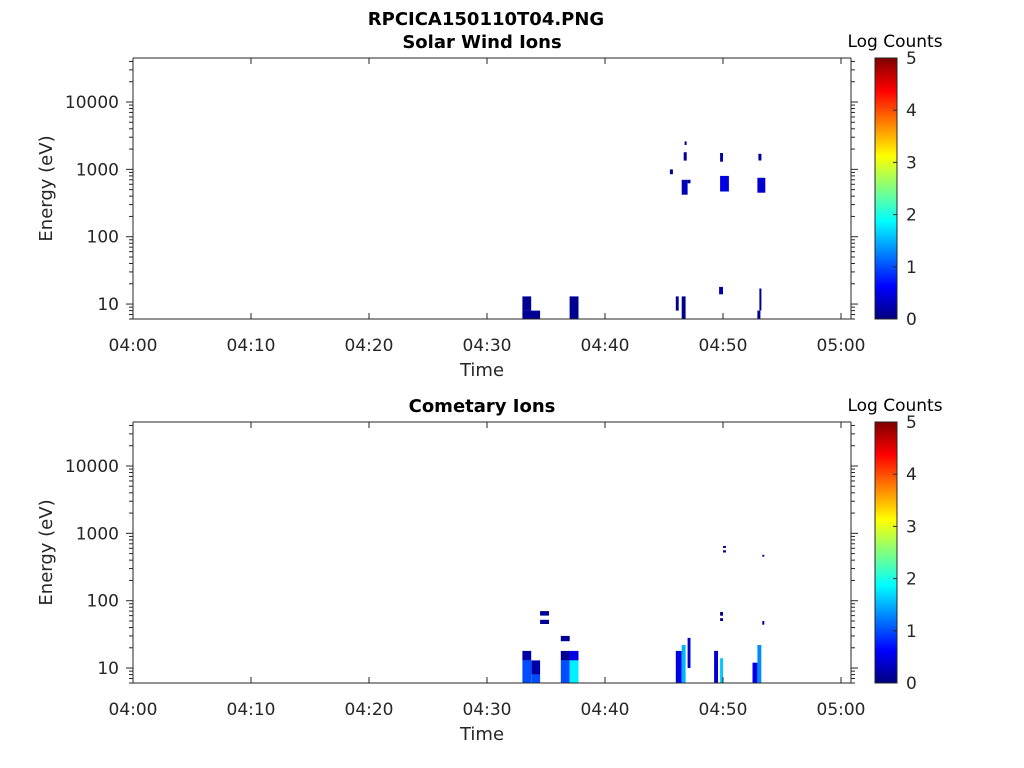 This screenshot has height=768, width=1024. What do you see at coordinates (486, 19) in the screenshot?
I see `figure-suptitle: RPCICA150110T04.PNG` at bounding box center [486, 19].